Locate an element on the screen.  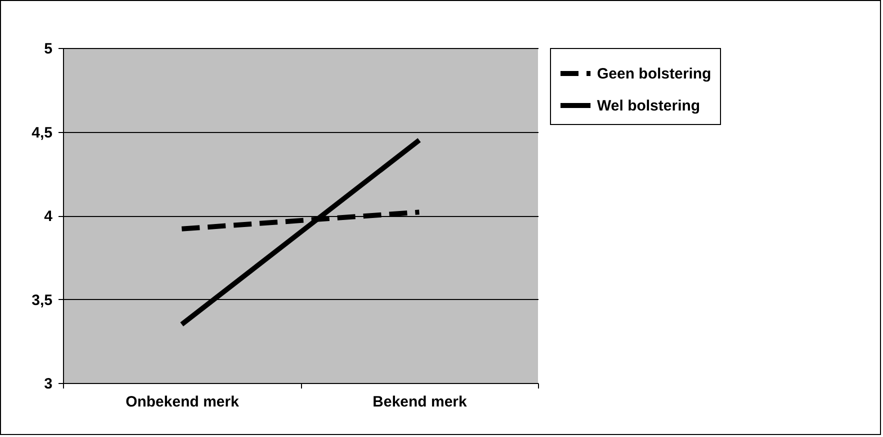
y-tick-label: 3,5 is located at coordinates (42, 300).